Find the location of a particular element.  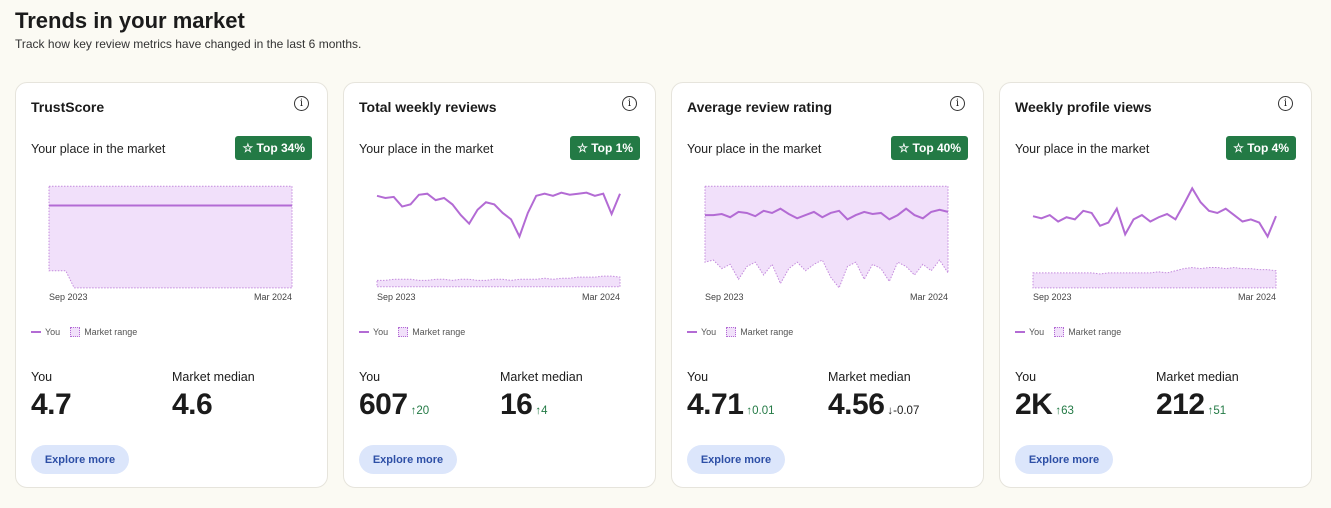

you-value: 2K ↑63 is located at coordinates (1044, 405).